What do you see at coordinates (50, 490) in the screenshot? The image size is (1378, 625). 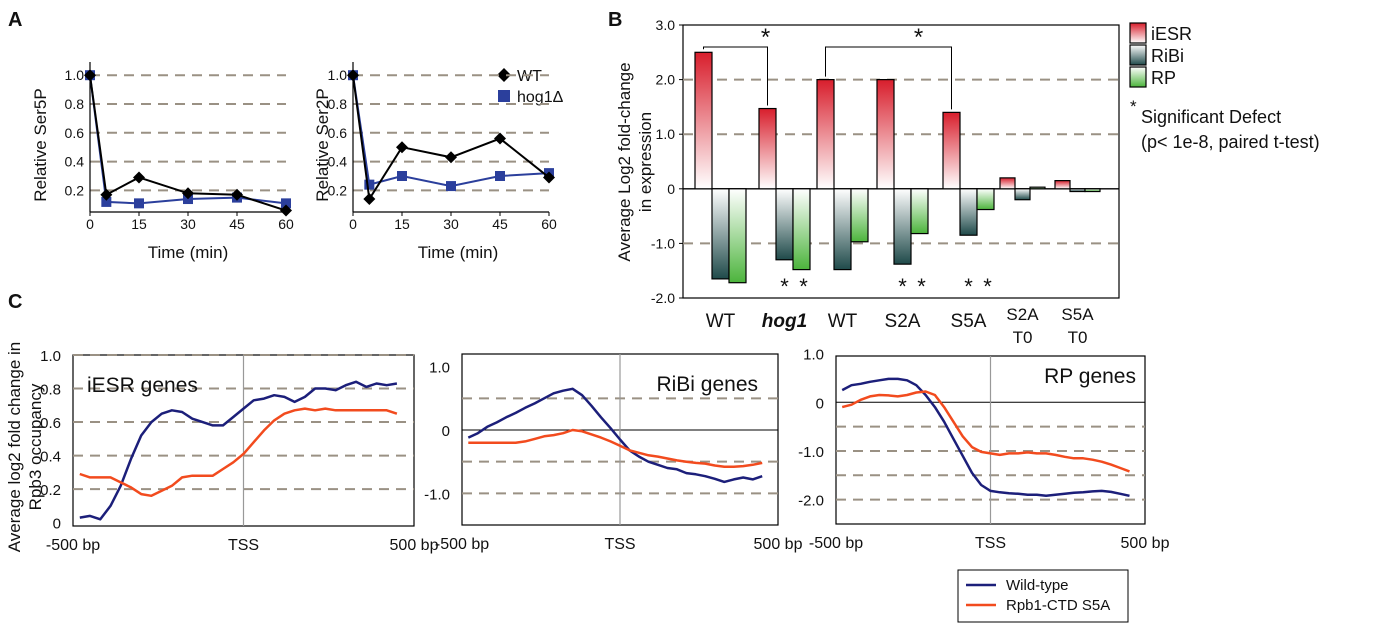 I see `c1-y-tick-label: 0.2` at bounding box center [50, 490].